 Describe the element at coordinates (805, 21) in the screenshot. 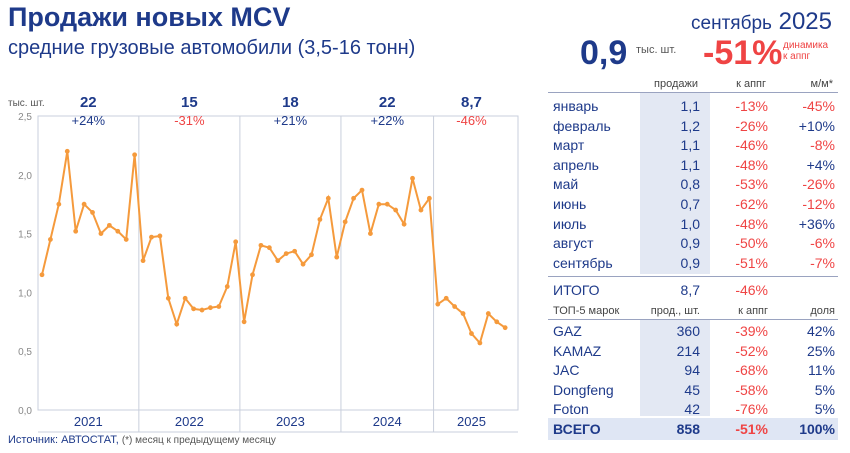

I see `period-year: 2025` at that location.